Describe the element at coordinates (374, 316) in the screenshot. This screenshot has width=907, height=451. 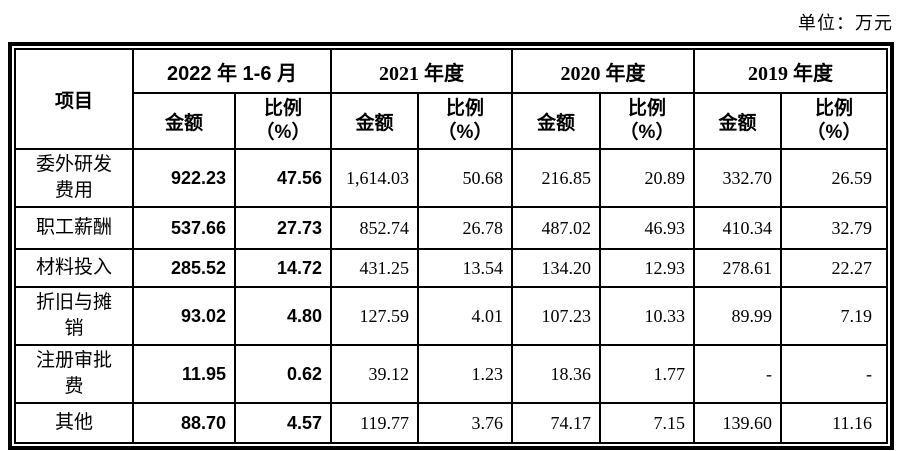
I see `data-cell: 127.59` at that location.